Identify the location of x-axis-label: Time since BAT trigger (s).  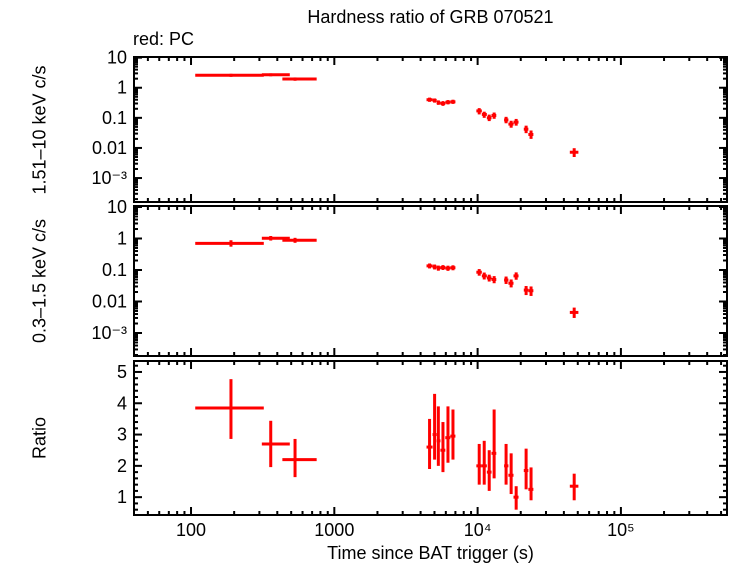
(430, 553).